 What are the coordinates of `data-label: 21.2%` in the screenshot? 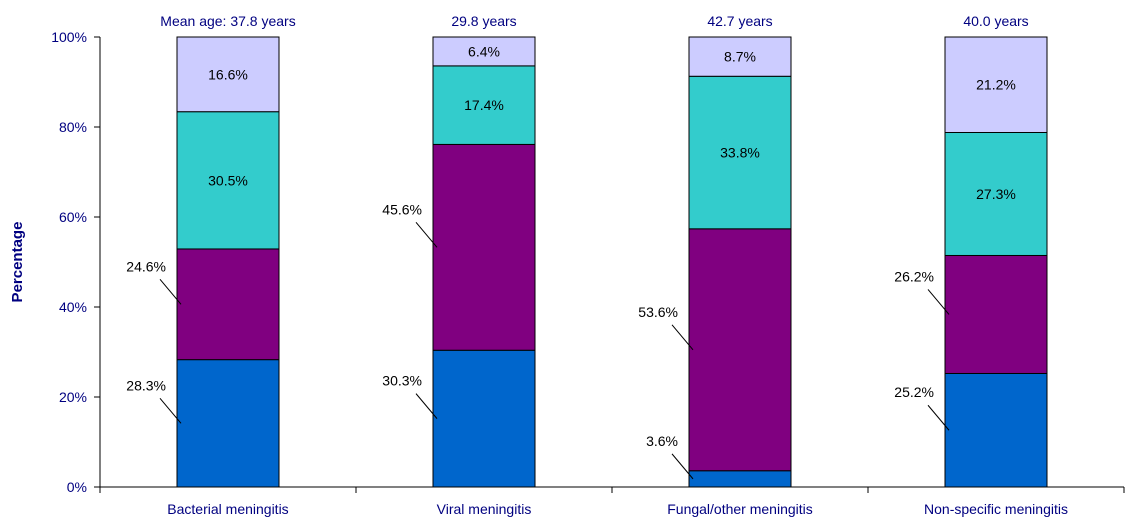 It's located at (996, 85).